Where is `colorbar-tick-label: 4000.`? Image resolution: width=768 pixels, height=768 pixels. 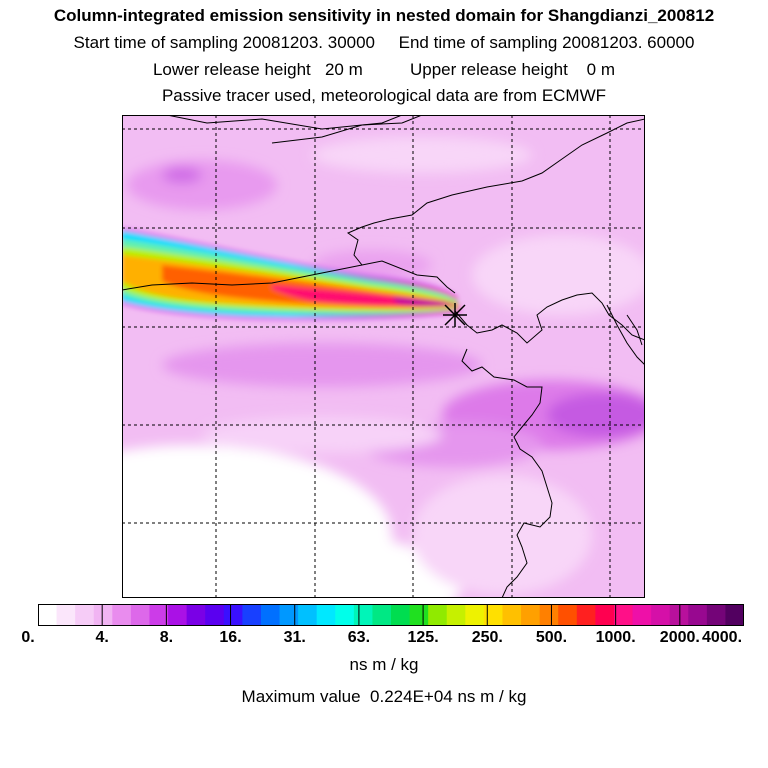 colorbar-tick-label: 4000. is located at coordinates (722, 637).